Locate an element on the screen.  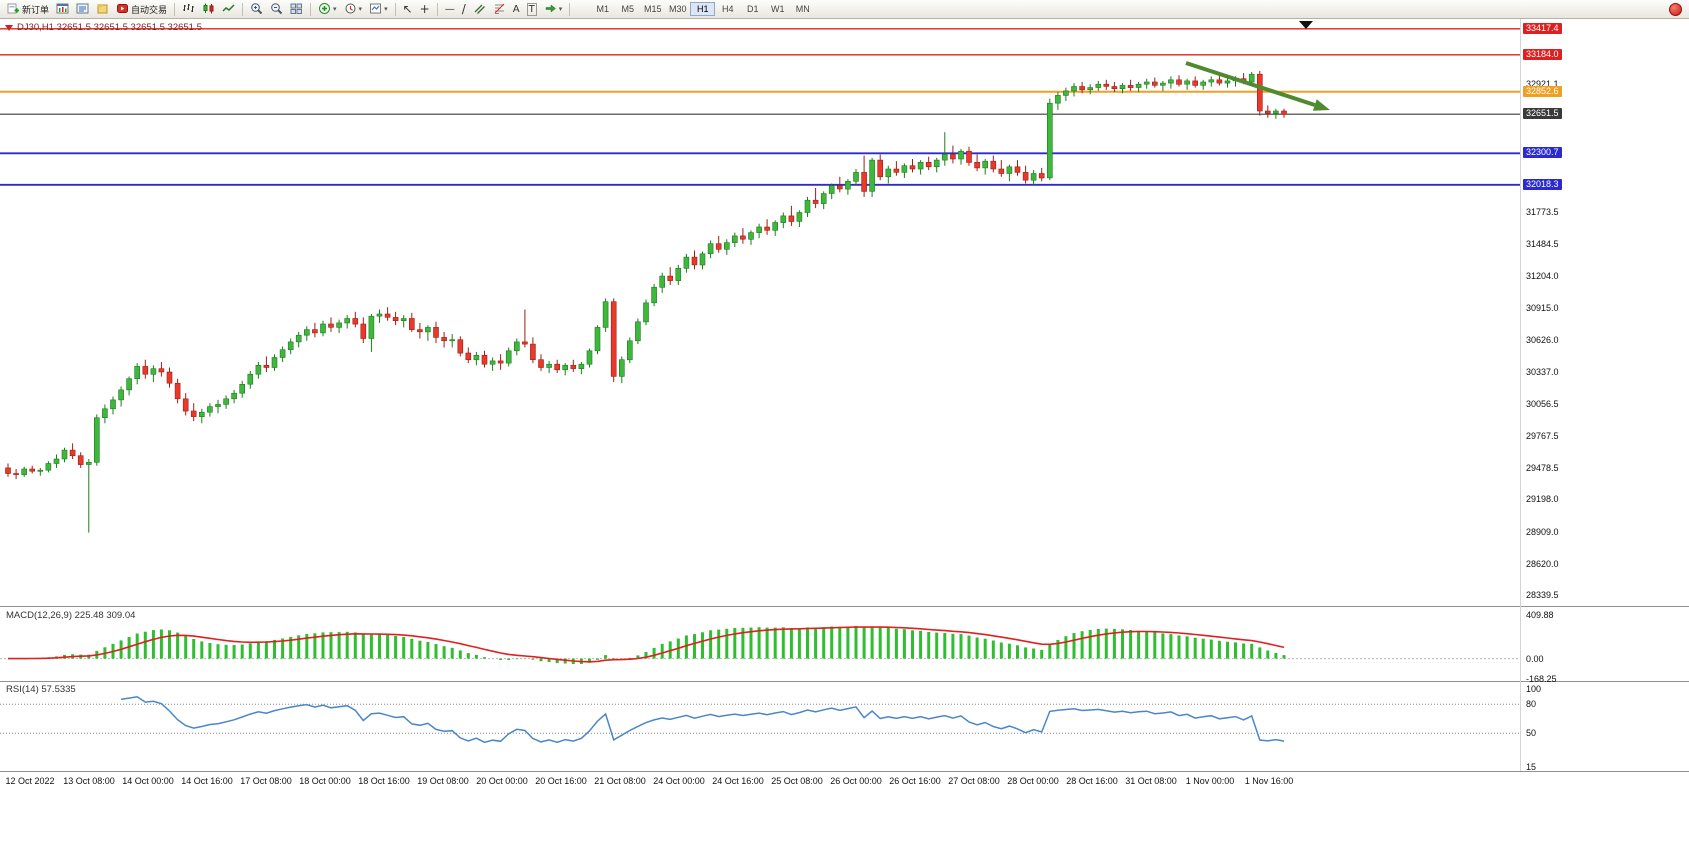
price-level-tag: 32852.6 is located at coordinates (1542, 91).